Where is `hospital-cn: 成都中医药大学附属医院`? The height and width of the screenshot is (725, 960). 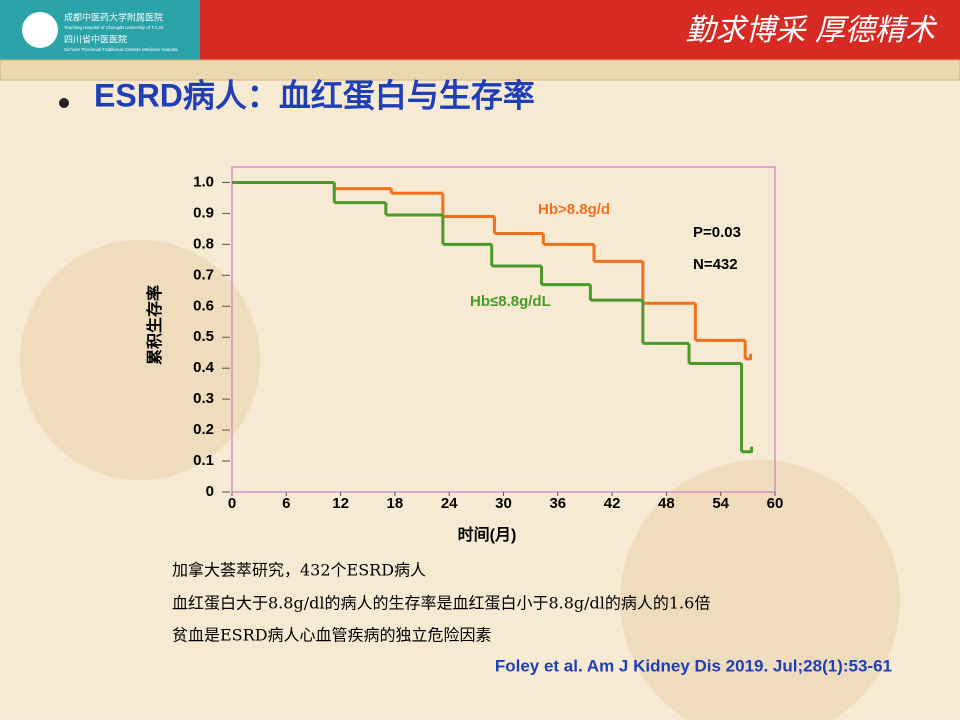
hospital-cn: 成都中医药大学附属医院 is located at coordinates (113, 16).